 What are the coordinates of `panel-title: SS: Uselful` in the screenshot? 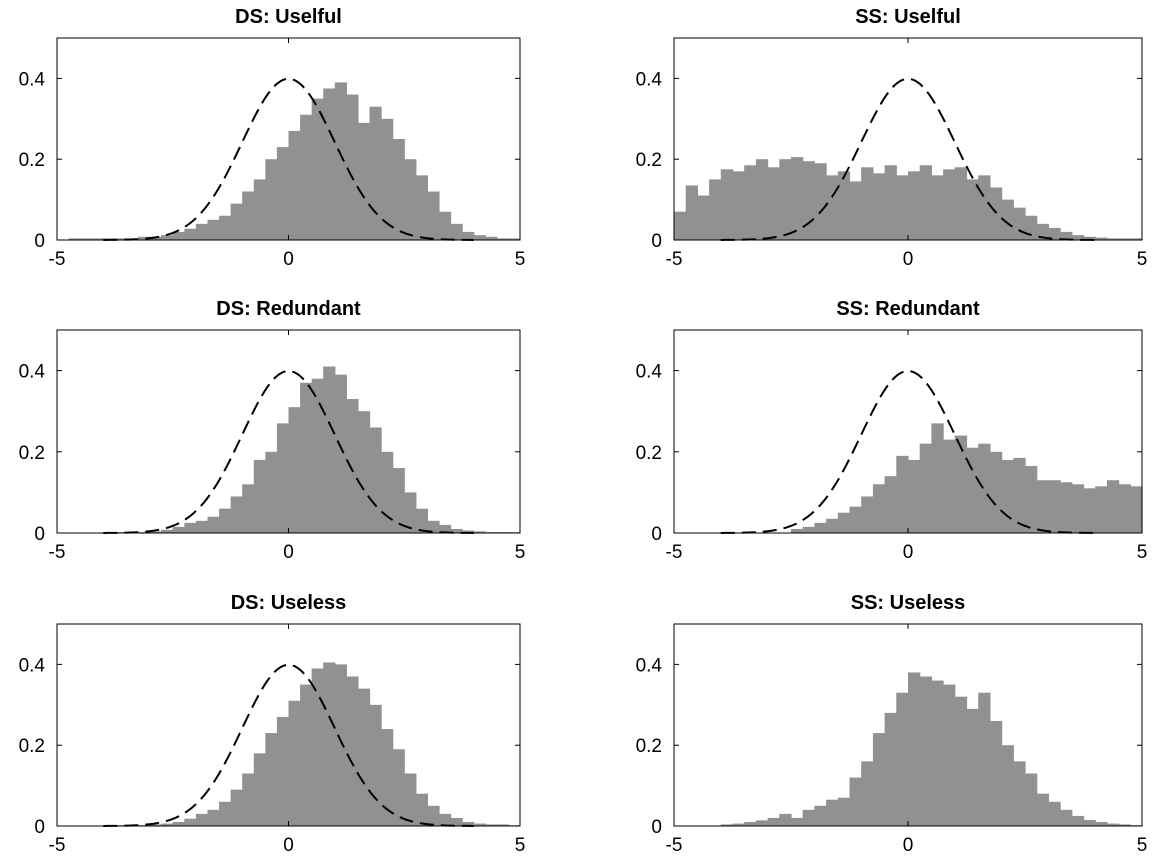 It's located at (908, 17).